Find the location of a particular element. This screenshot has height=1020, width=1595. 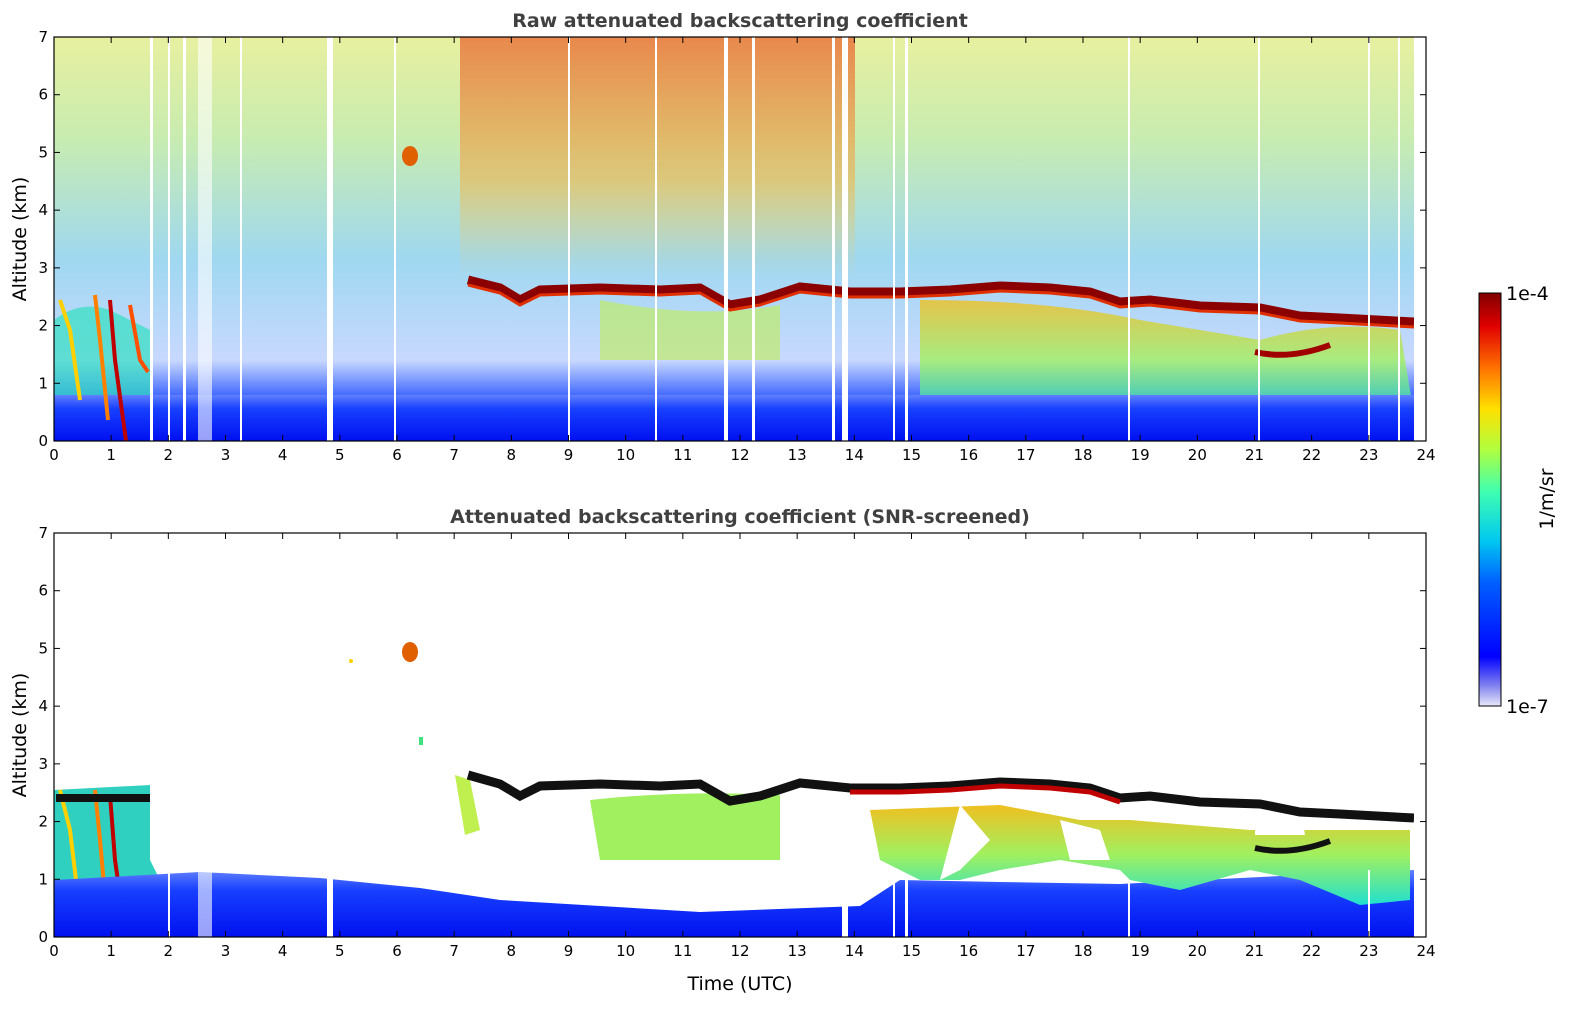

panel-screened-ylabel: Altitude (km) is located at coordinates (20, 735).